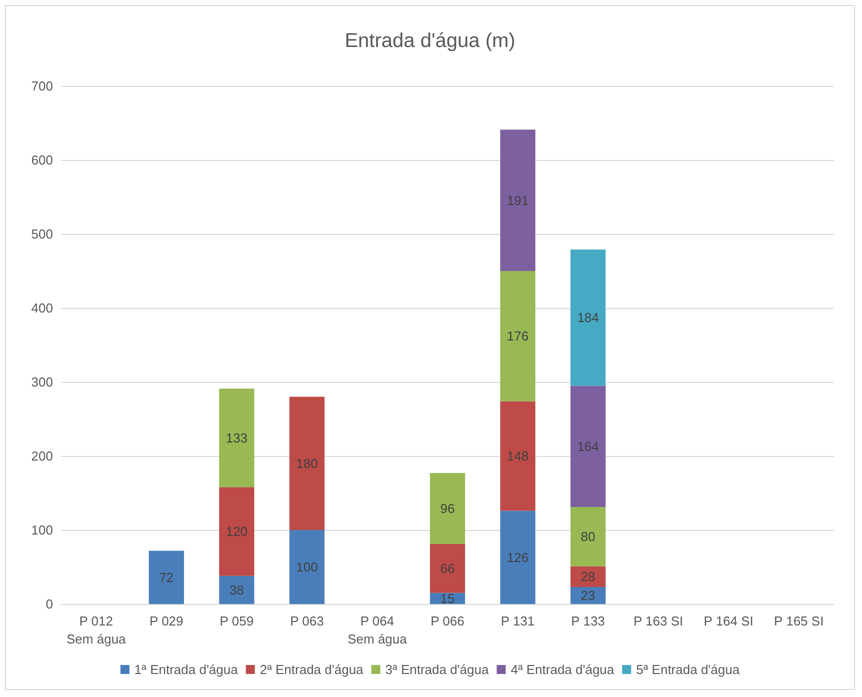  I want to click on x-tick-label: P 131, so click(517, 621).